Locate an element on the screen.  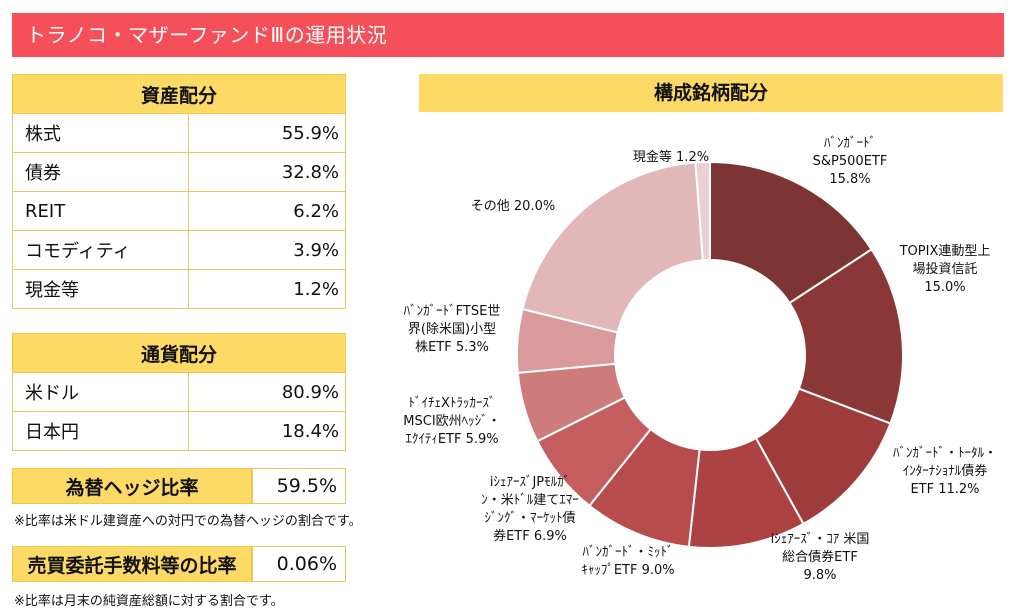
currency-label: 日本円 is located at coordinates (100, 431).